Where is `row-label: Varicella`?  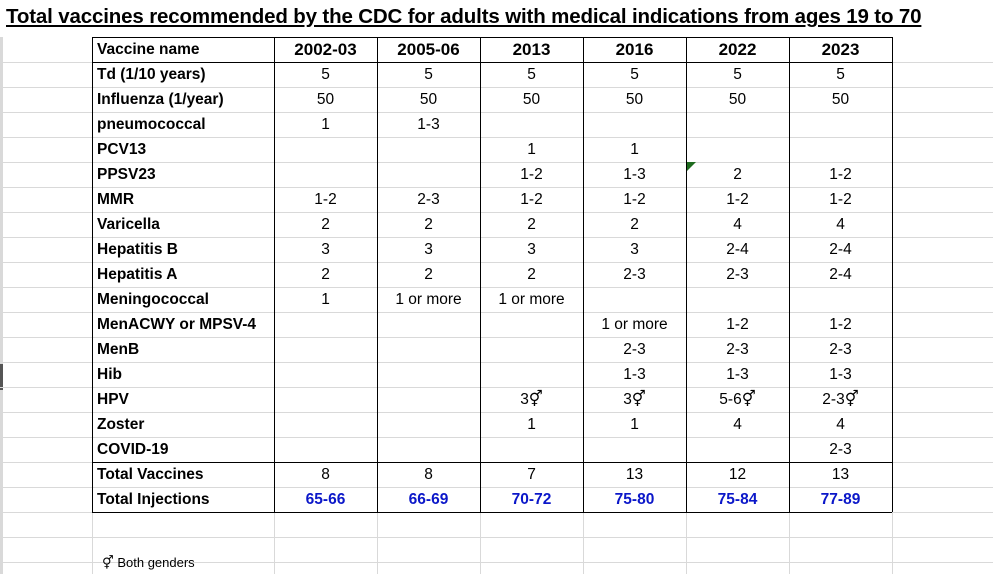 row-label: Varicella is located at coordinates (128, 224).